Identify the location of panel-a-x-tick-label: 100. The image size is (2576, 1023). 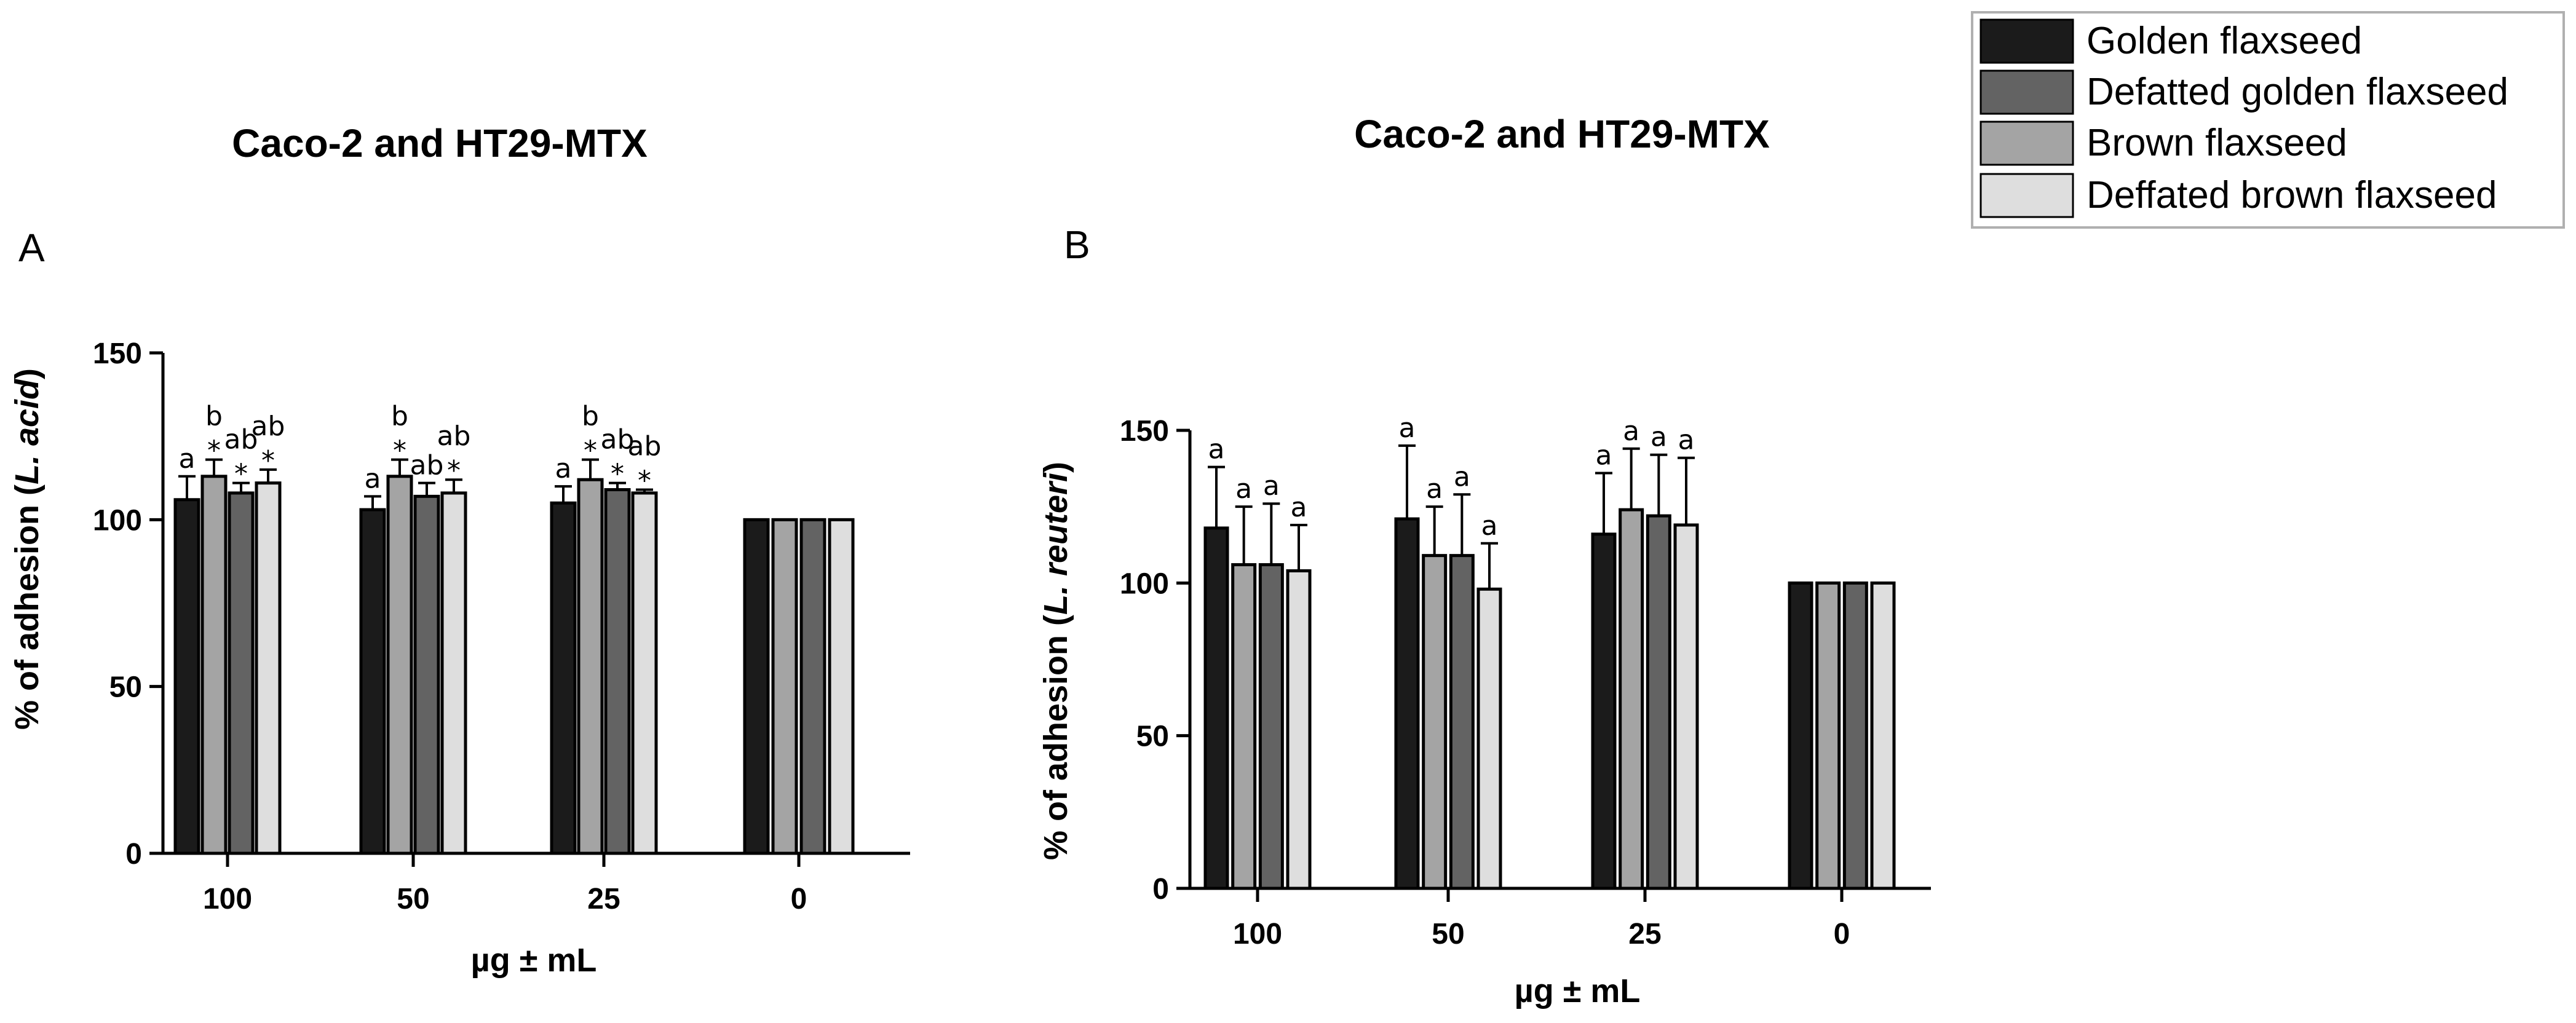
(227, 899).